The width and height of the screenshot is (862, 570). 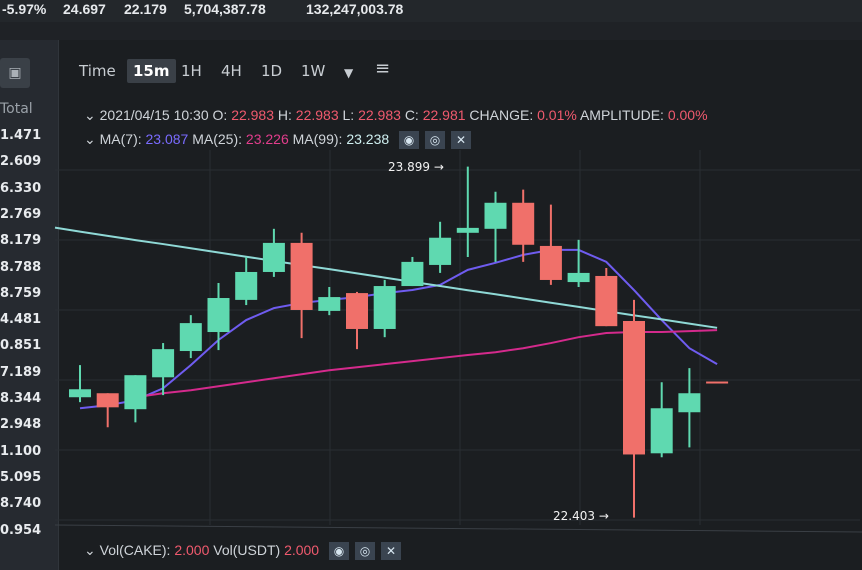 What do you see at coordinates (317, 115) in the screenshot?
I see `high-value: 22.983` at bounding box center [317, 115].